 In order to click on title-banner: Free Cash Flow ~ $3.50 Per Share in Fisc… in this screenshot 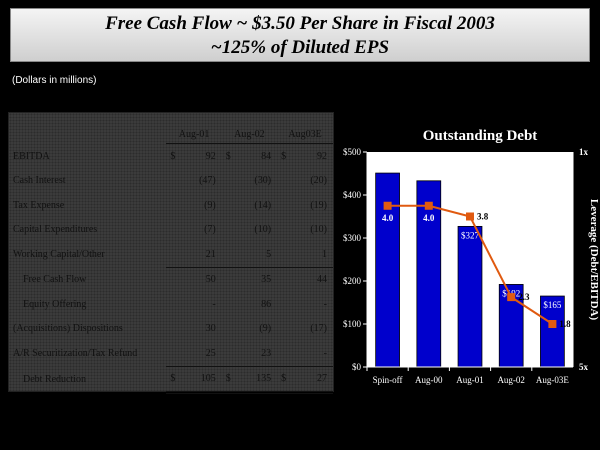, I will do `click(300, 35)`.